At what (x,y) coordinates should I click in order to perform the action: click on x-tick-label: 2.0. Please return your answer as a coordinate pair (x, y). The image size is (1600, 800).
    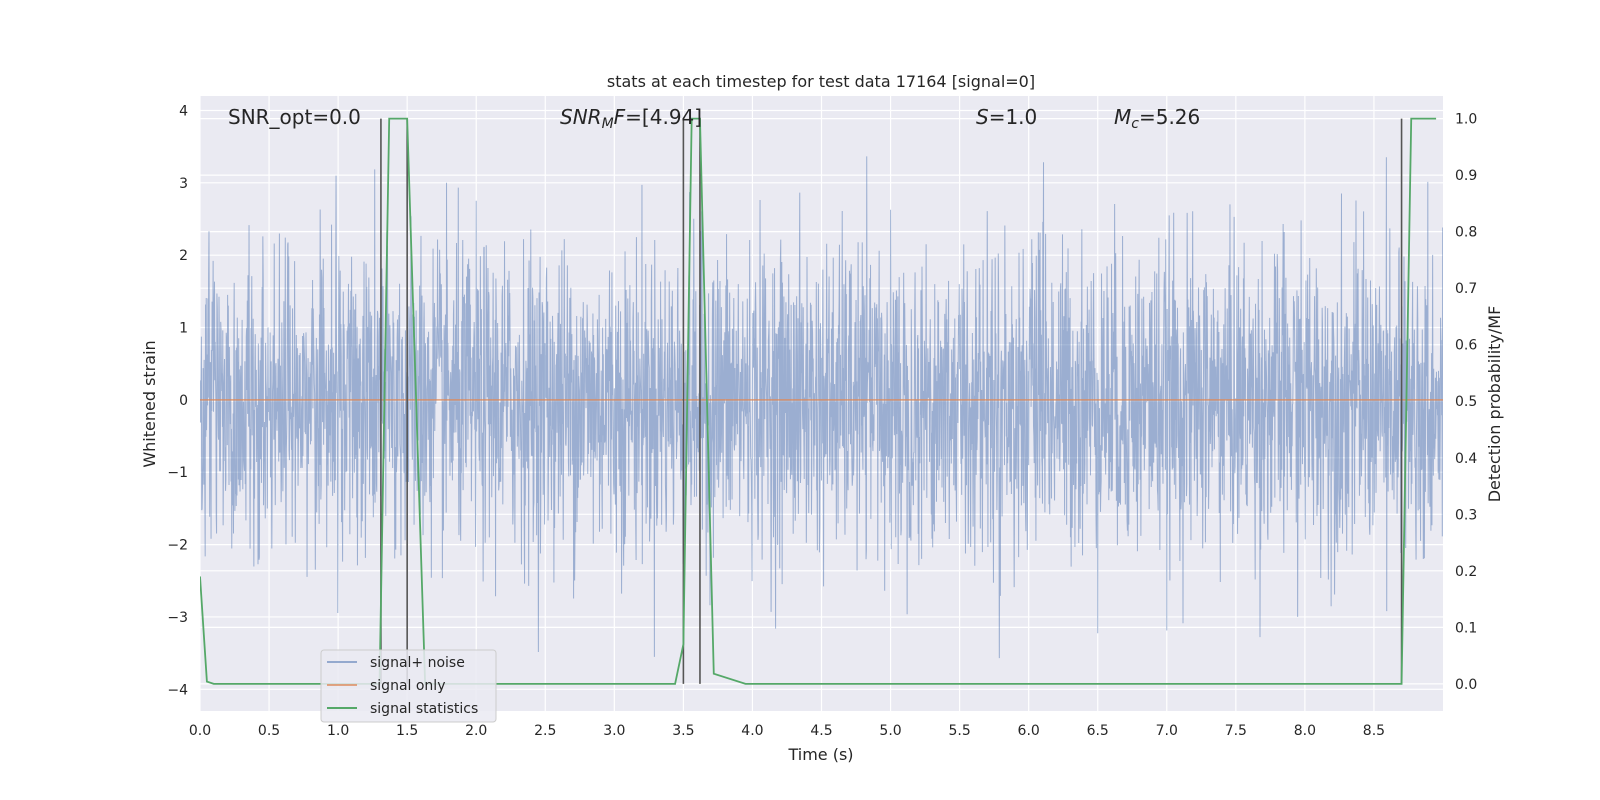
    Looking at the image, I should click on (476, 731).